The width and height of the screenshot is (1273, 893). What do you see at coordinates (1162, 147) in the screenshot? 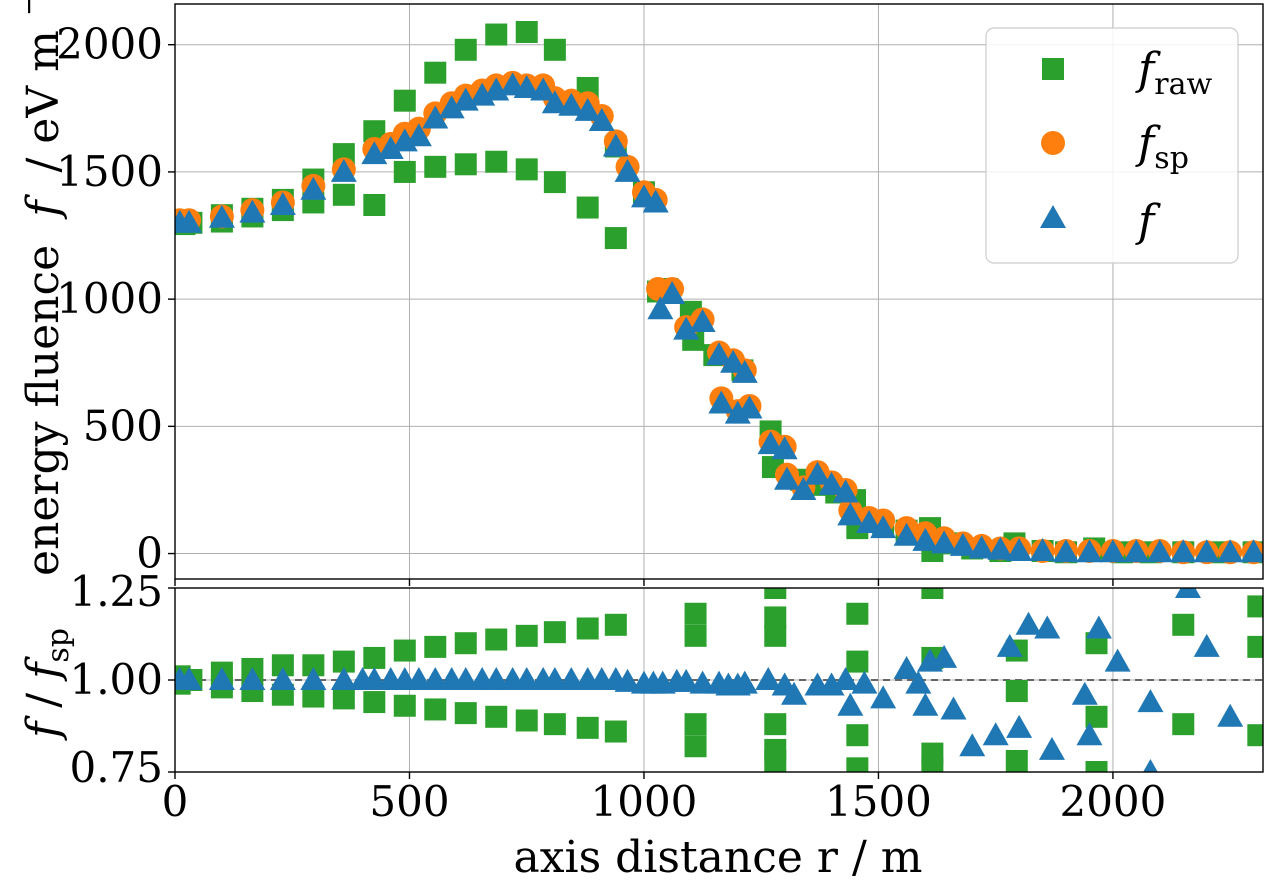
I see `legend-label-f-sp: fsp` at bounding box center [1162, 147].